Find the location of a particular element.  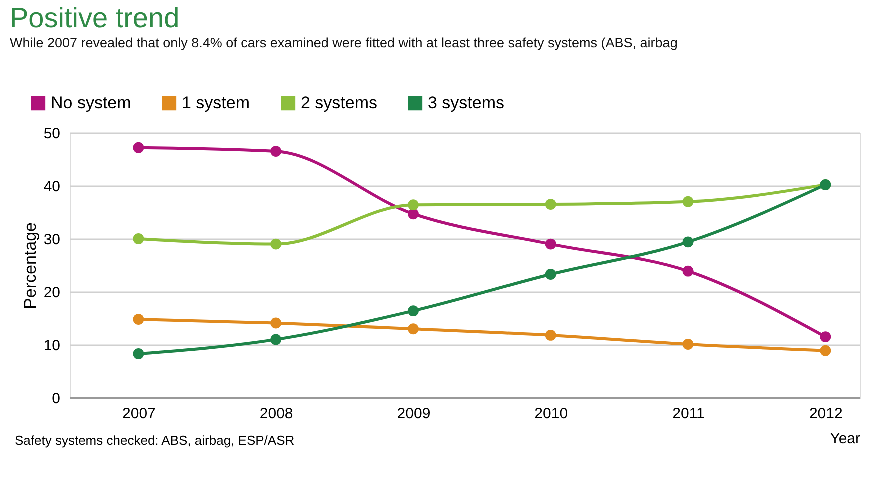

y-tick-label: 50 is located at coordinates (52, 134).